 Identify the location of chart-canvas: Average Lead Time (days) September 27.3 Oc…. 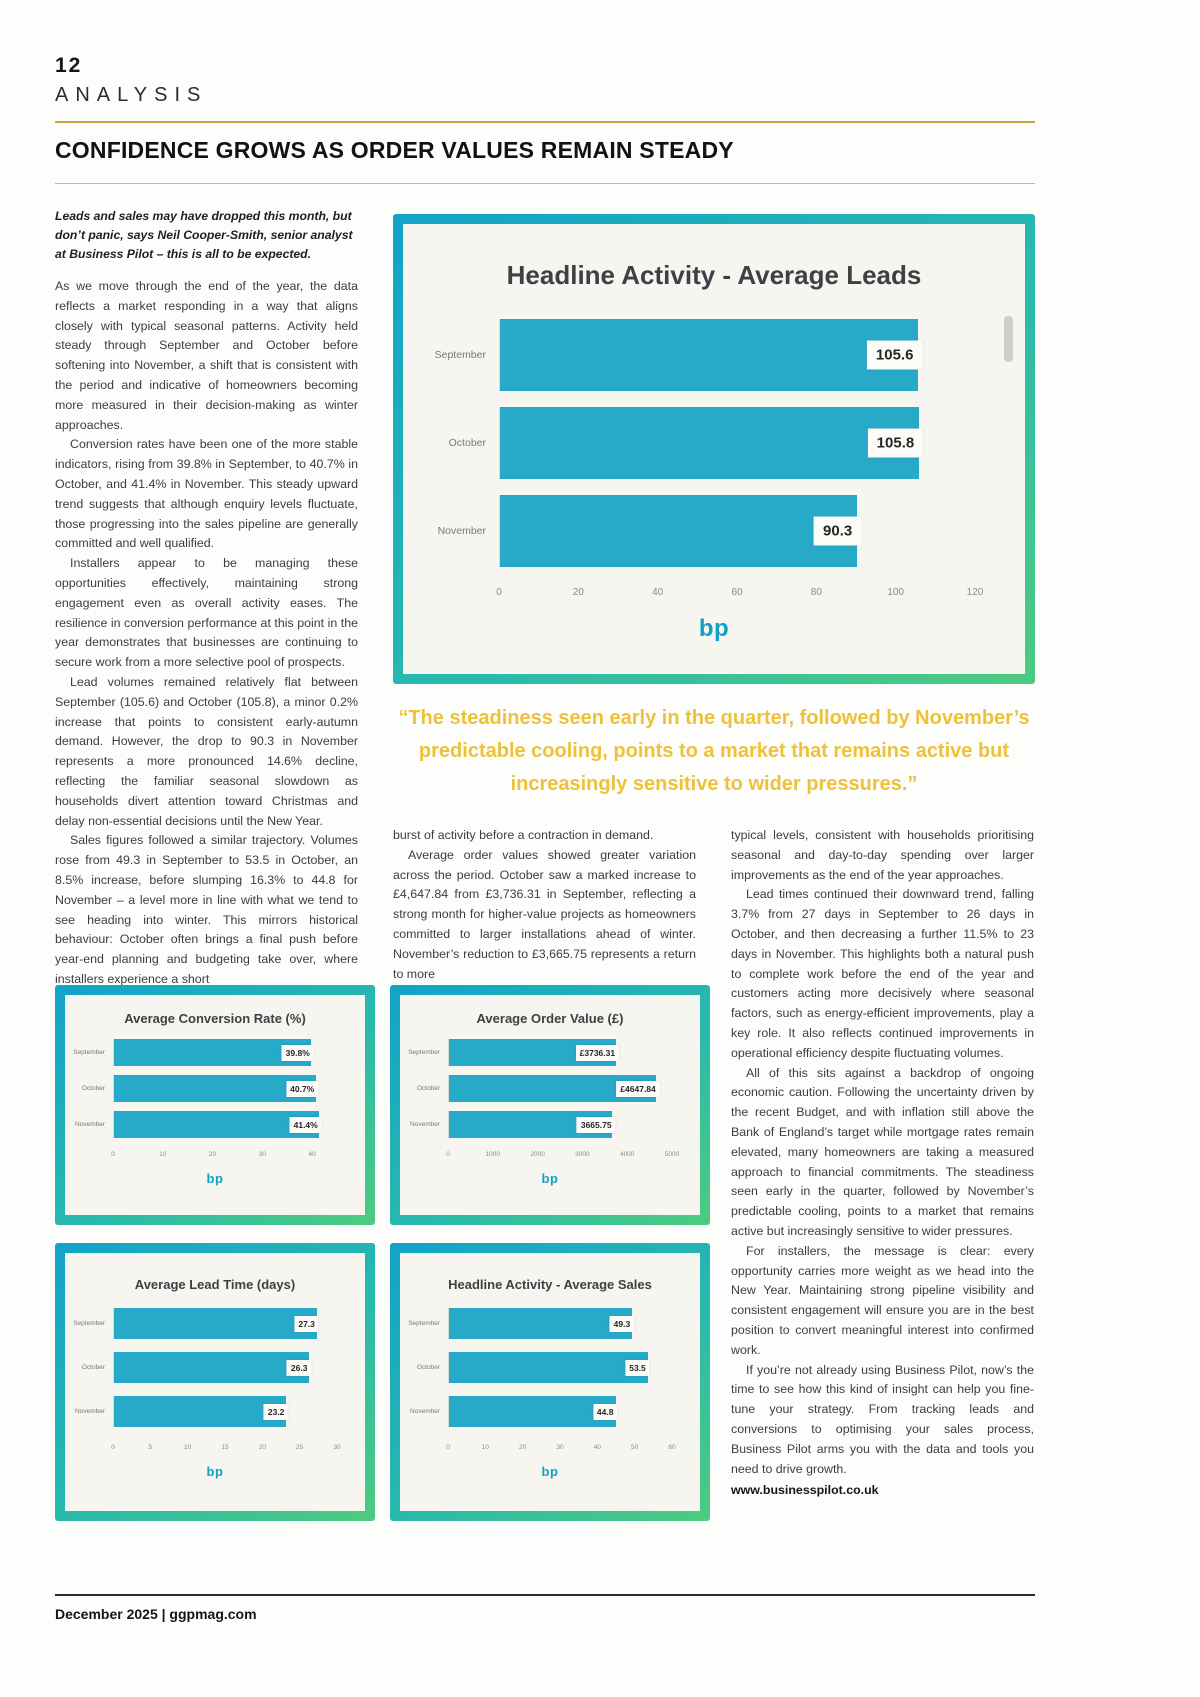
(215, 1382).